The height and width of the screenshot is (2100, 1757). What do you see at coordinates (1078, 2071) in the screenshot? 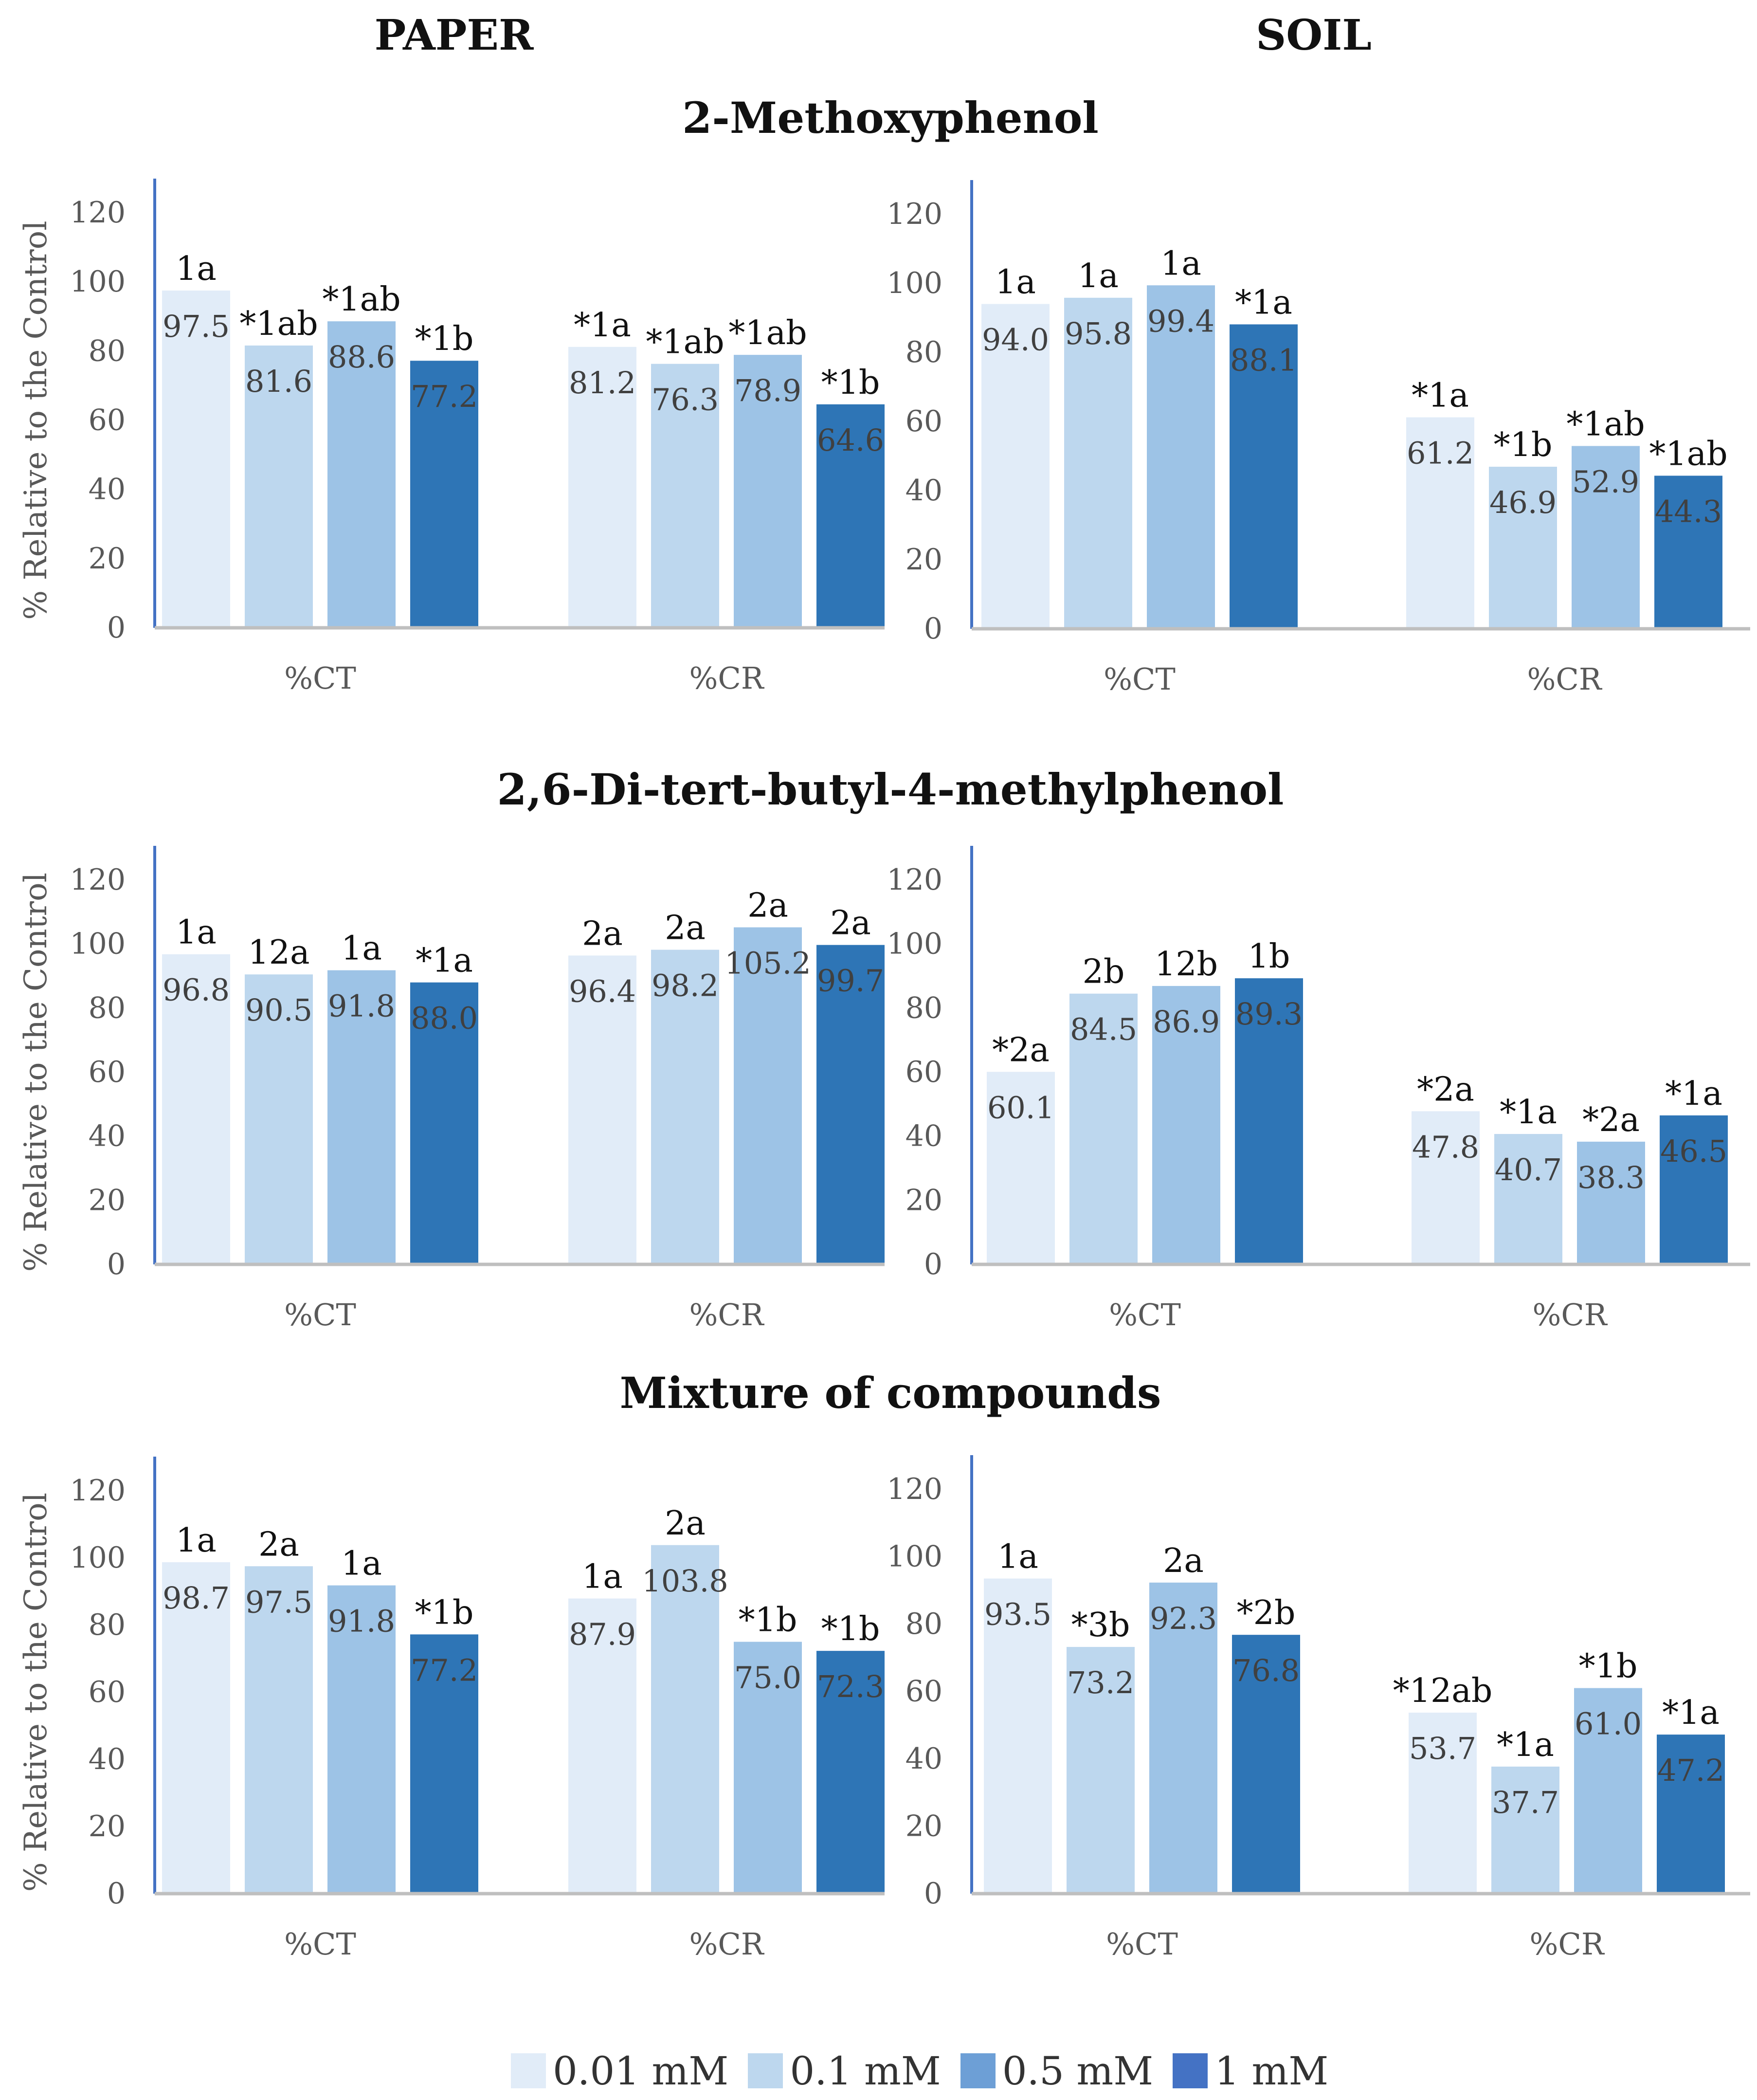
I see `legend-label: 0.5 mM` at bounding box center [1078, 2071].